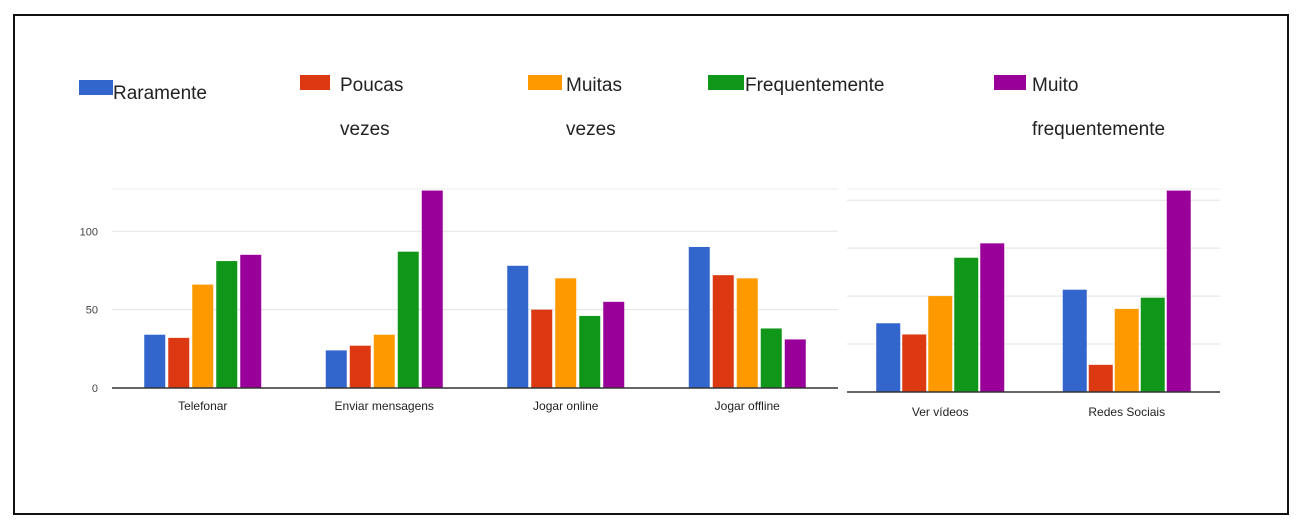 This screenshot has width=1305, height=529. I want to click on y-tick-label: 50, so click(92, 311).